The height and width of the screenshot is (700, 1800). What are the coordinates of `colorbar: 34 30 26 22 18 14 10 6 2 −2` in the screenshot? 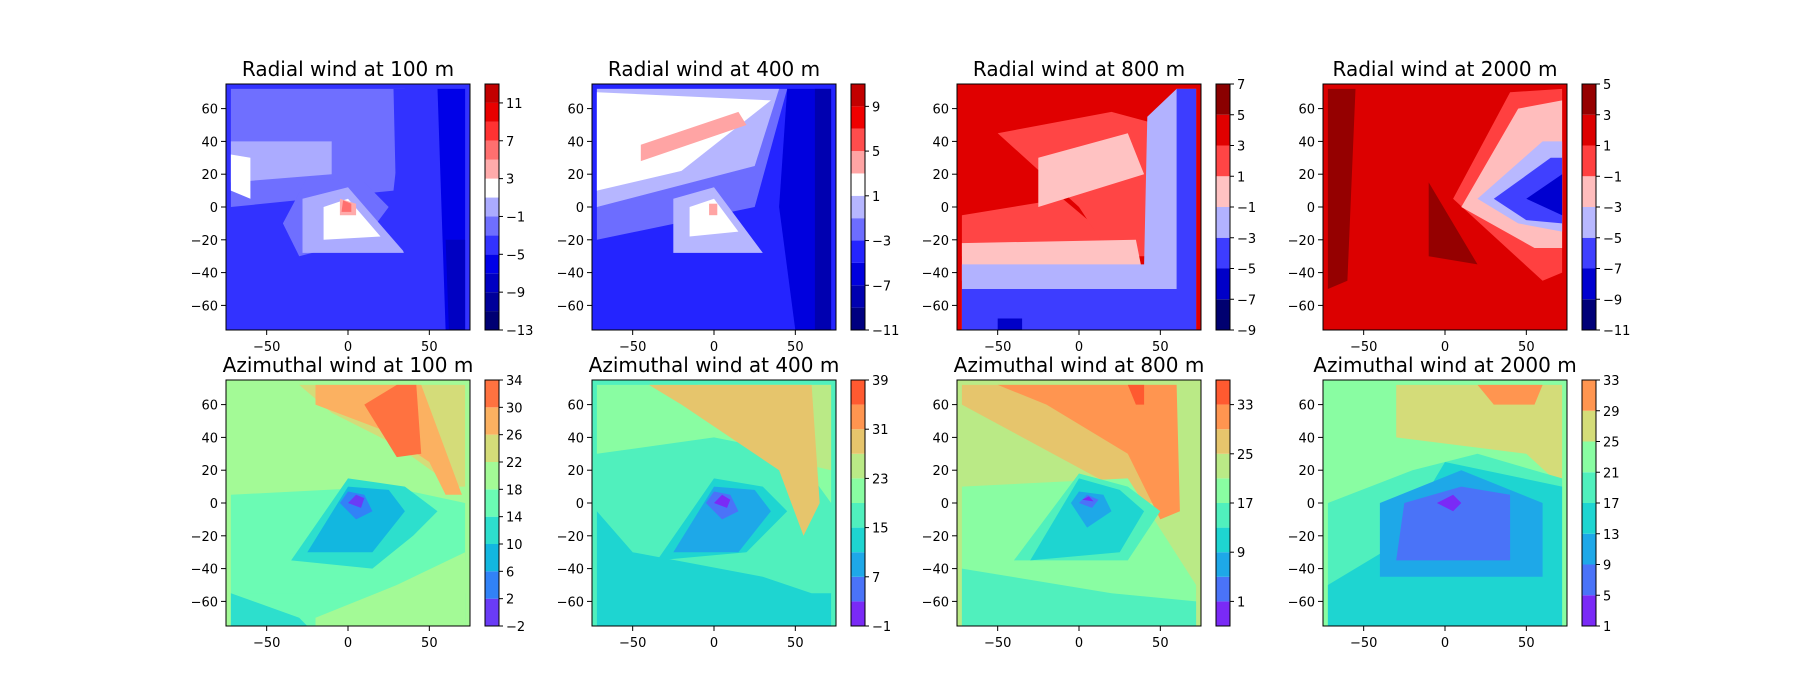 It's located at (504, 504).